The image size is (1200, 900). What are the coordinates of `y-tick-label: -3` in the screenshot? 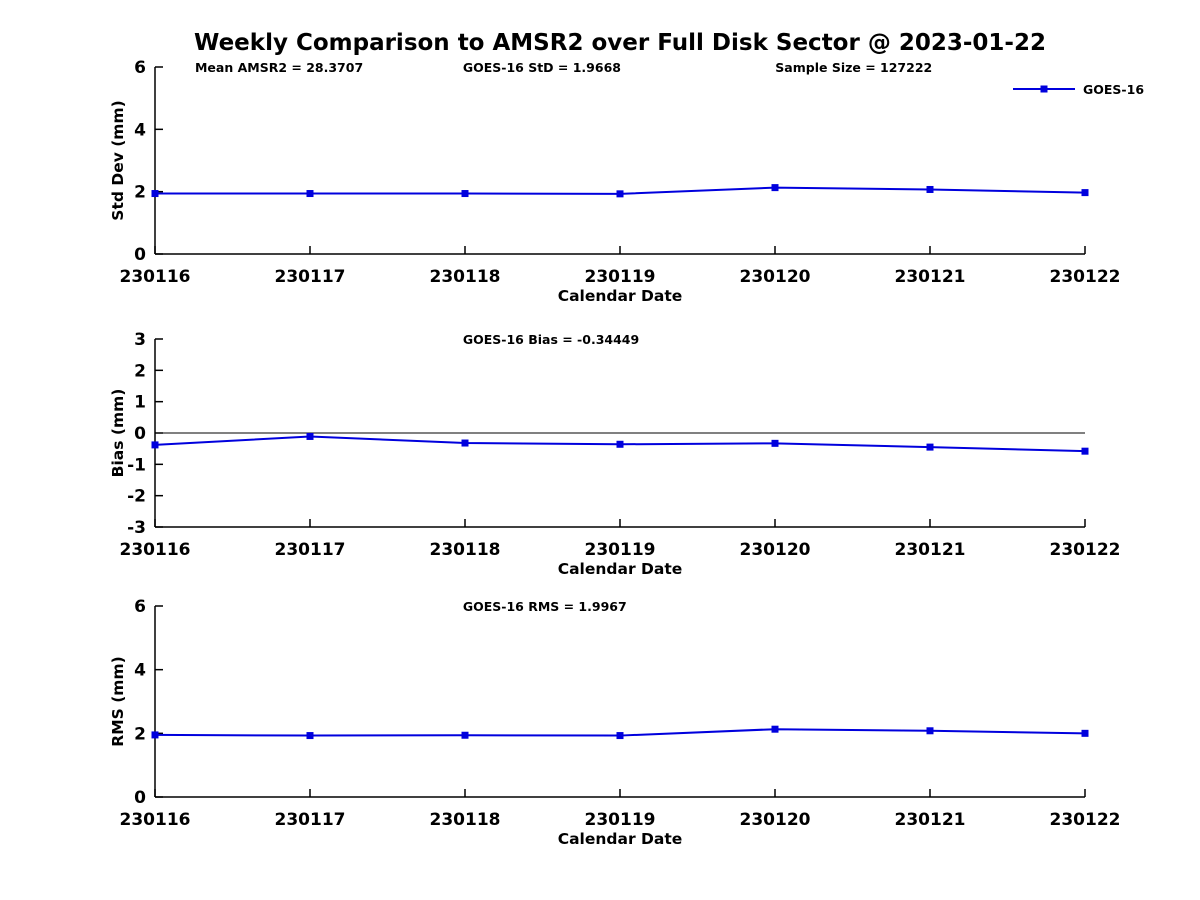 It's located at (136, 528).